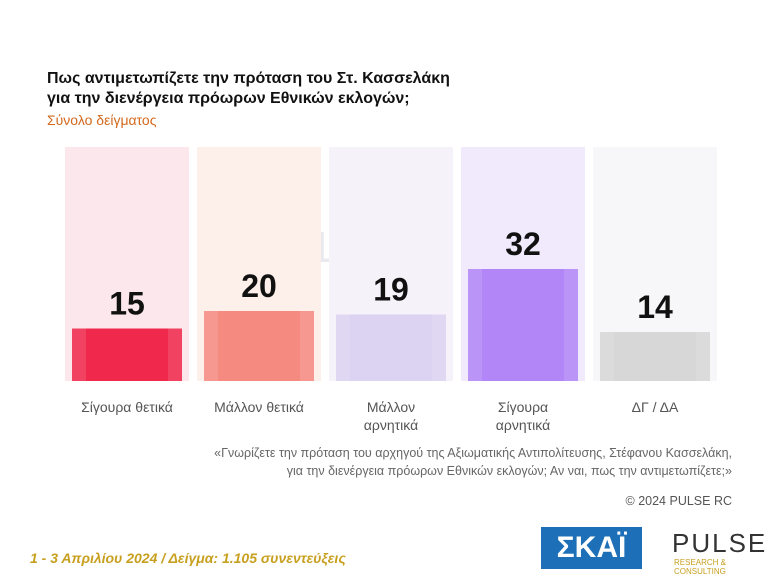 The width and height of the screenshot is (780, 585). I want to click on category-label: Σίγουρα αρνητικά, so click(523, 416).